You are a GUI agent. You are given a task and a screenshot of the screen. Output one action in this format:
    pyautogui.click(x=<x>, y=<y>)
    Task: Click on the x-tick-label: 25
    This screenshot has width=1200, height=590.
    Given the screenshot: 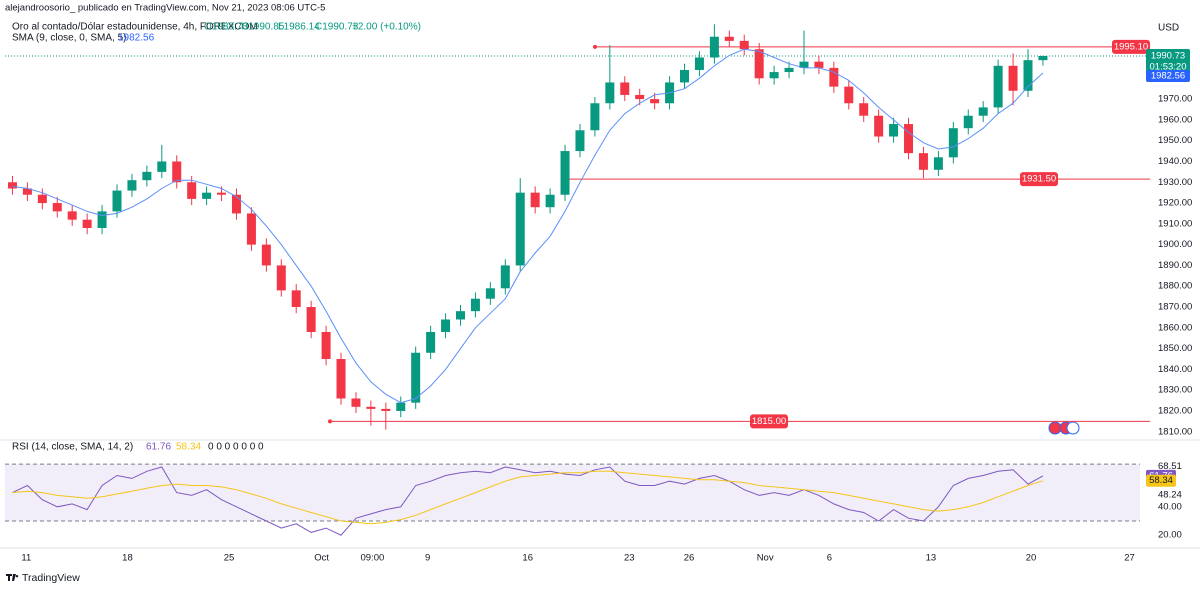 What is the action you would take?
    pyautogui.click(x=229, y=558)
    